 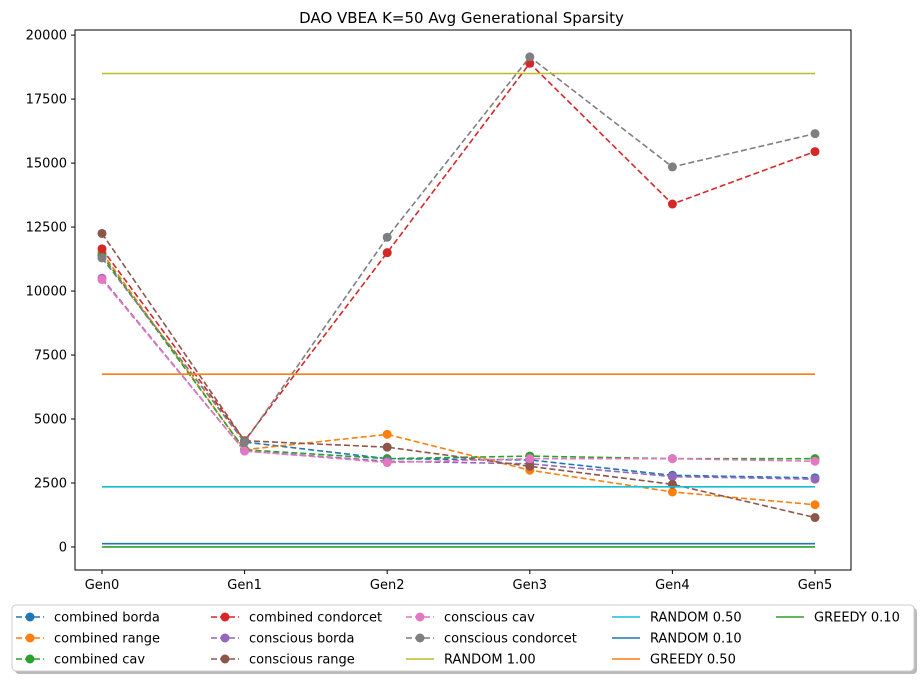 I want to click on x-tick-label: Gen5, so click(x=815, y=585).